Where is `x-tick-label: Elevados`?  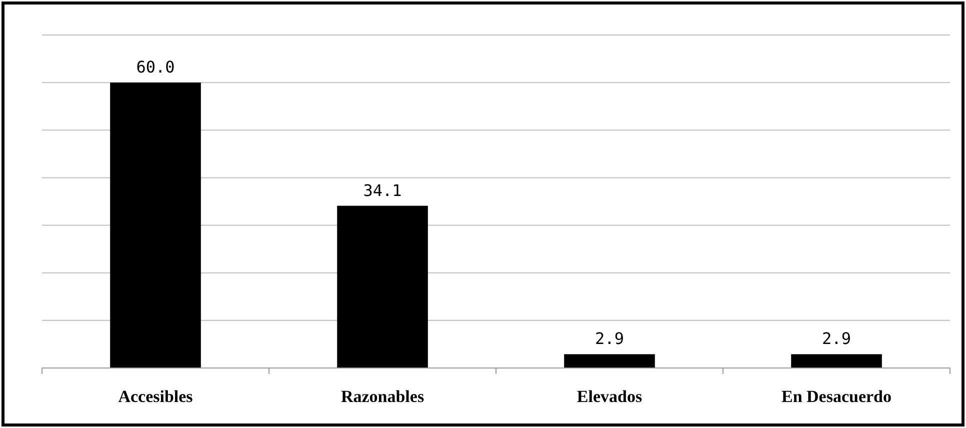 x-tick-label: Elevados is located at coordinates (609, 396).